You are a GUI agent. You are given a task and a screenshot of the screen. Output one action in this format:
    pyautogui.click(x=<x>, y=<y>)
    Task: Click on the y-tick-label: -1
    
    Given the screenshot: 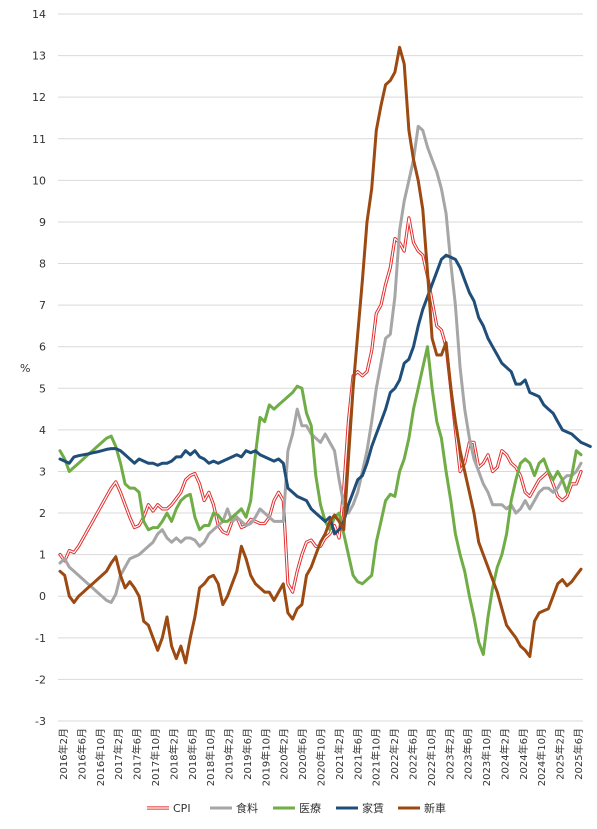 What is the action you would take?
    pyautogui.click(x=40, y=638)
    